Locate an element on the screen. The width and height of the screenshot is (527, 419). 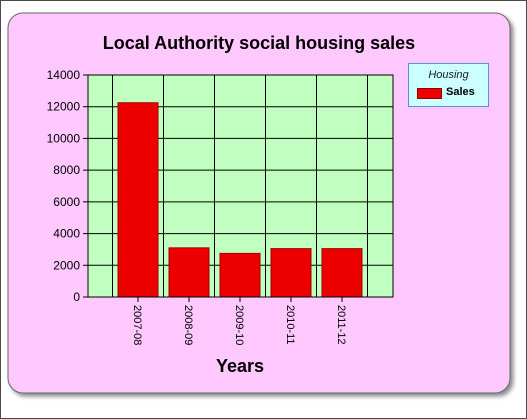
y-tick-label: 14000 is located at coordinates (64, 75).